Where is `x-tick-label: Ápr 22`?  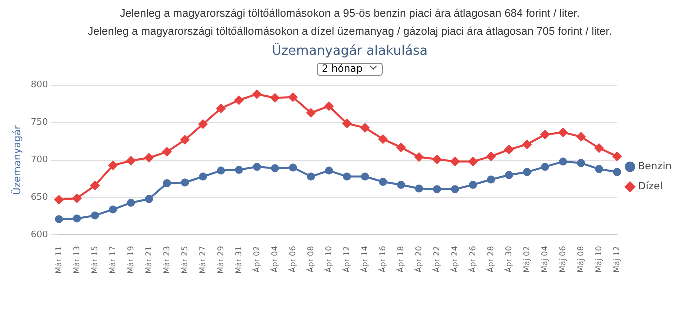
x-tick-label: Ápr 22 is located at coordinates (436, 259).